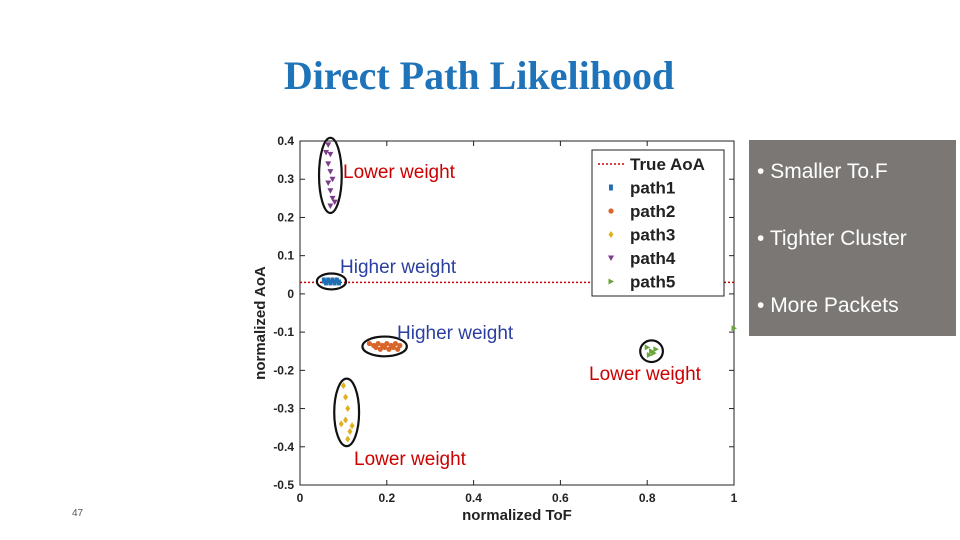 This screenshot has height=540, width=960. What do you see at coordinates (260, 323) in the screenshot?
I see `y-axis-label: normalized AoA` at bounding box center [260, 323].